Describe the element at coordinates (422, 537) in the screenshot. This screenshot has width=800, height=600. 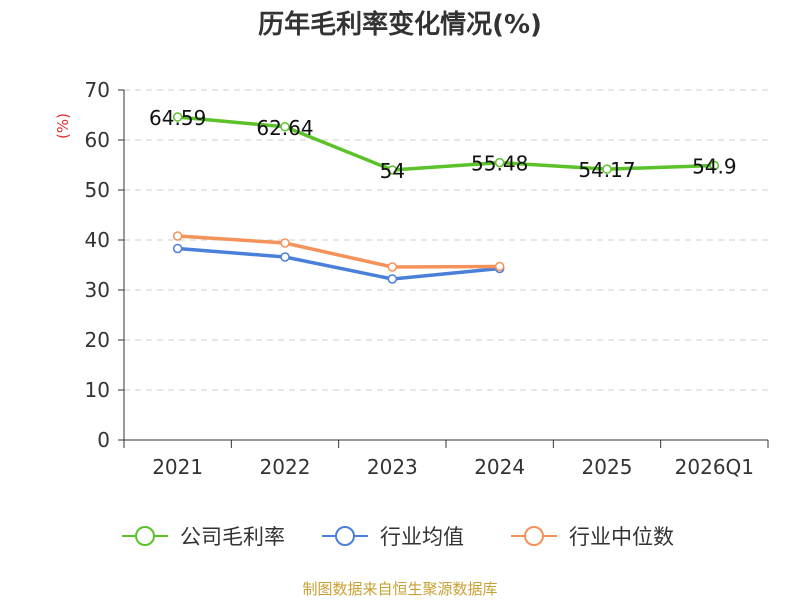
I see `legend-label: 行业均值` at that location.